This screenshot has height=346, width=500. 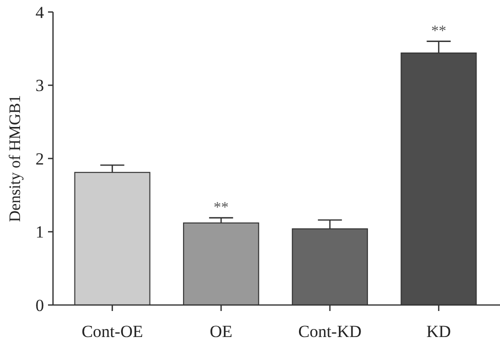 What do you see at coordinates (15, 158) in the screenshot?
I see `y-axis-title: Density of HMGB1` at bounding box center [15, 158].